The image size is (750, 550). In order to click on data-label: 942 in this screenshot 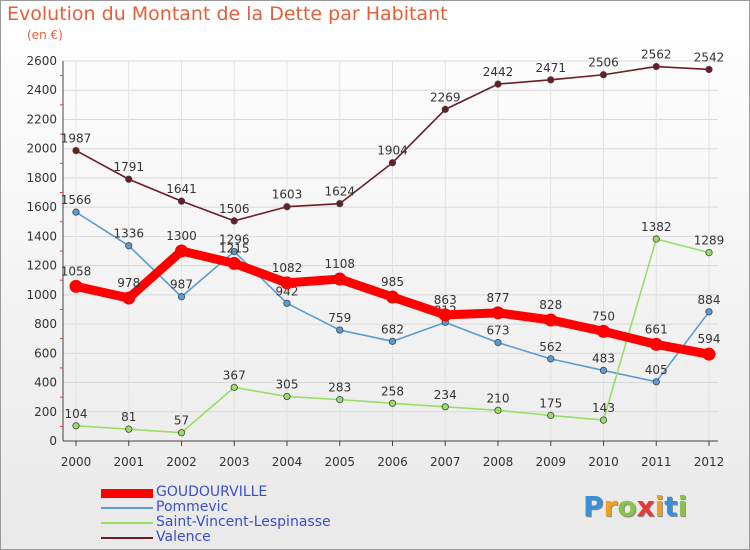, I will do `click(287, 291)`.